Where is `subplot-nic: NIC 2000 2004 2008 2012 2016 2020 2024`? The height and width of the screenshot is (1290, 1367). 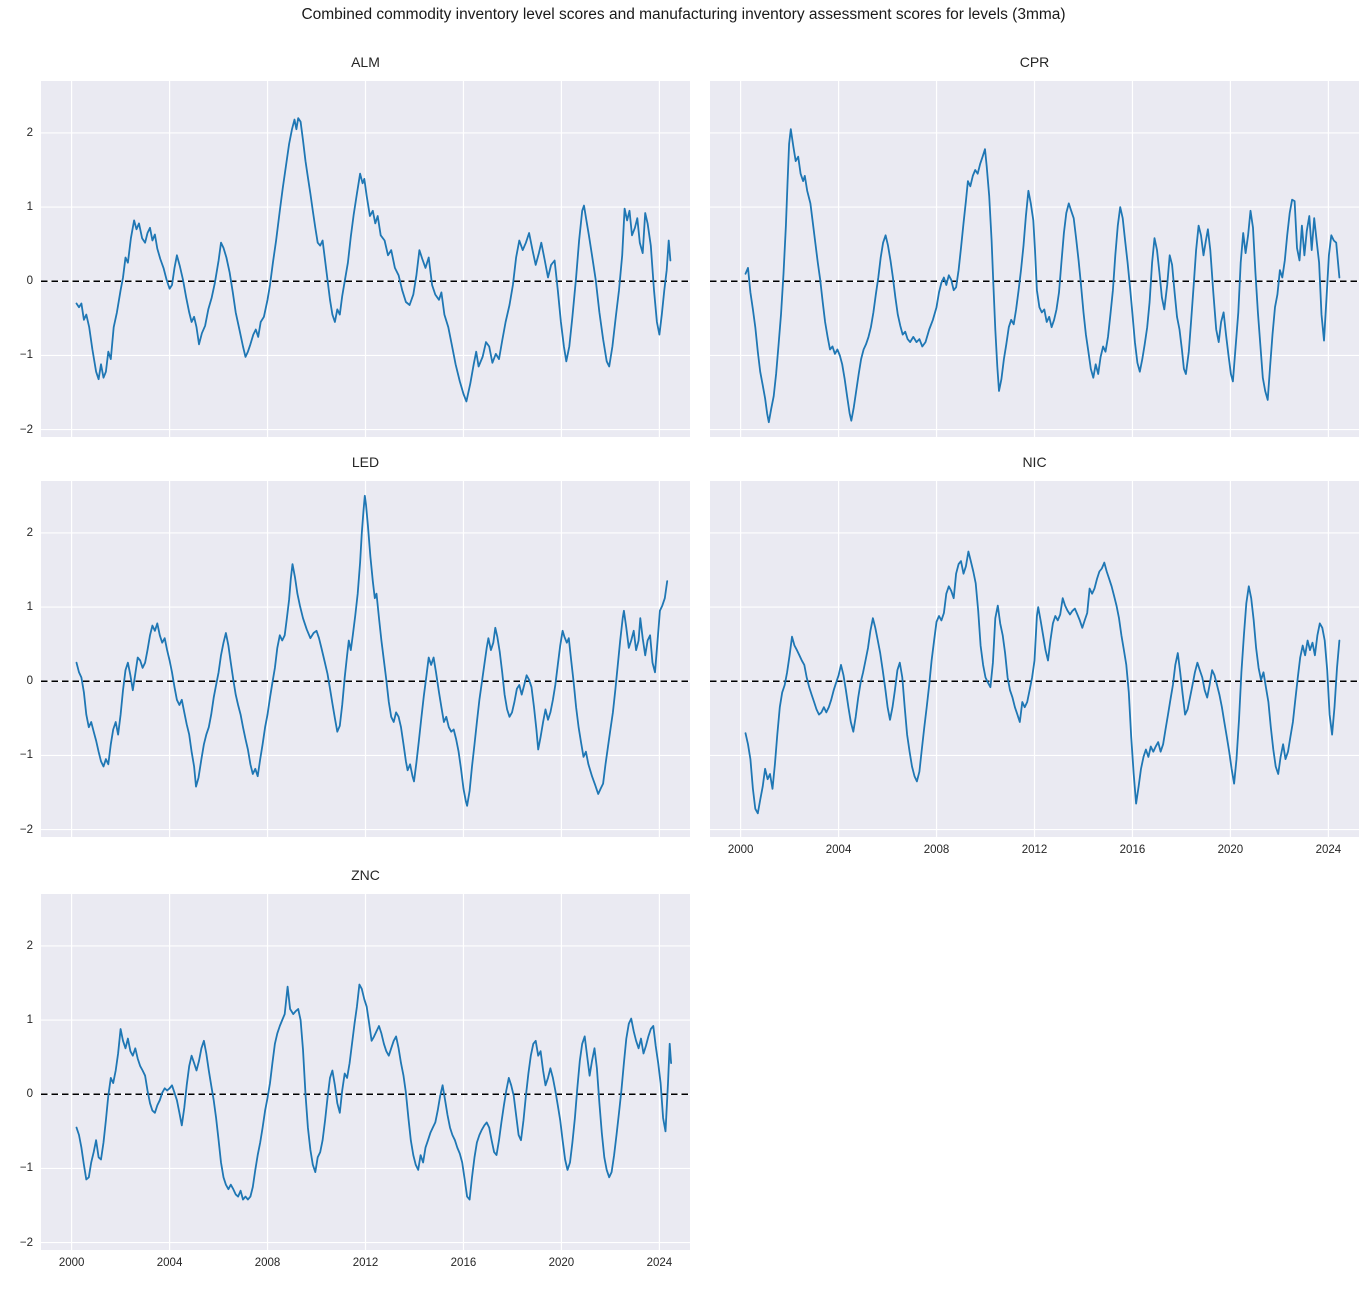
subplot-nic: NIC 2000 2004 2008 2012 2016 2020 2024 is located at coordinates (1034, 655).